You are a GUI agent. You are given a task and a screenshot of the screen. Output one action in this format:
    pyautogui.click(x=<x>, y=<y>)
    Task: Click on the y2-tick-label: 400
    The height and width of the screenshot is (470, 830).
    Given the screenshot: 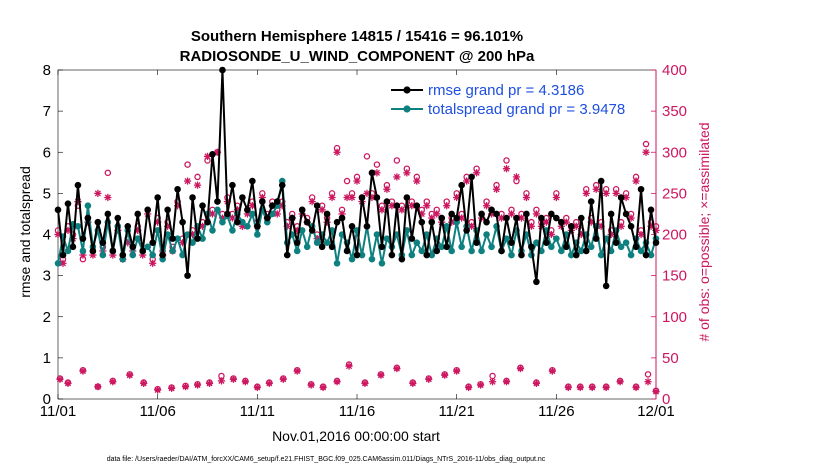 What is the action you would take?
    pyautogui.click(x=674, y=70)
    